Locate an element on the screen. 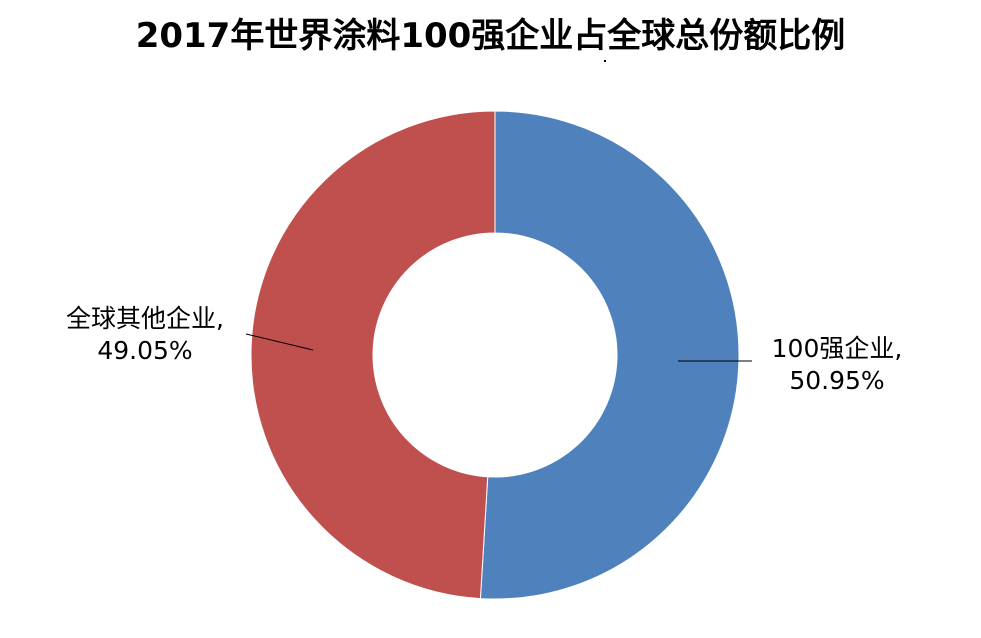 Image resolution: width=981 pixels, height=638 pixels. chart-title: 2017年世界涂料100强企业占全球总份额比例 is located at coordinates (490, 36).